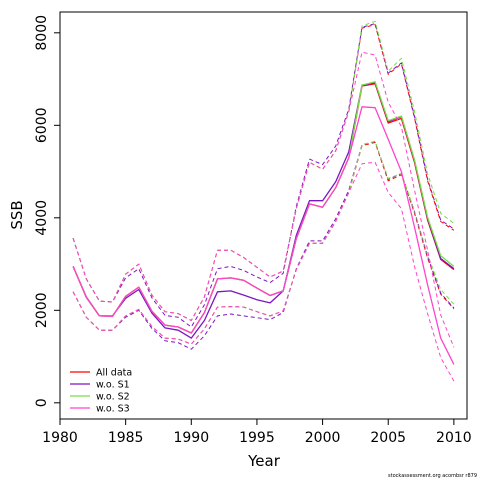 The height and width of the screenshot is (480, 480). What do you see at coordinates (191, 438) in the screenshot?
I see `x-tick-label-2: 1990` at bounding box center [191, 438].